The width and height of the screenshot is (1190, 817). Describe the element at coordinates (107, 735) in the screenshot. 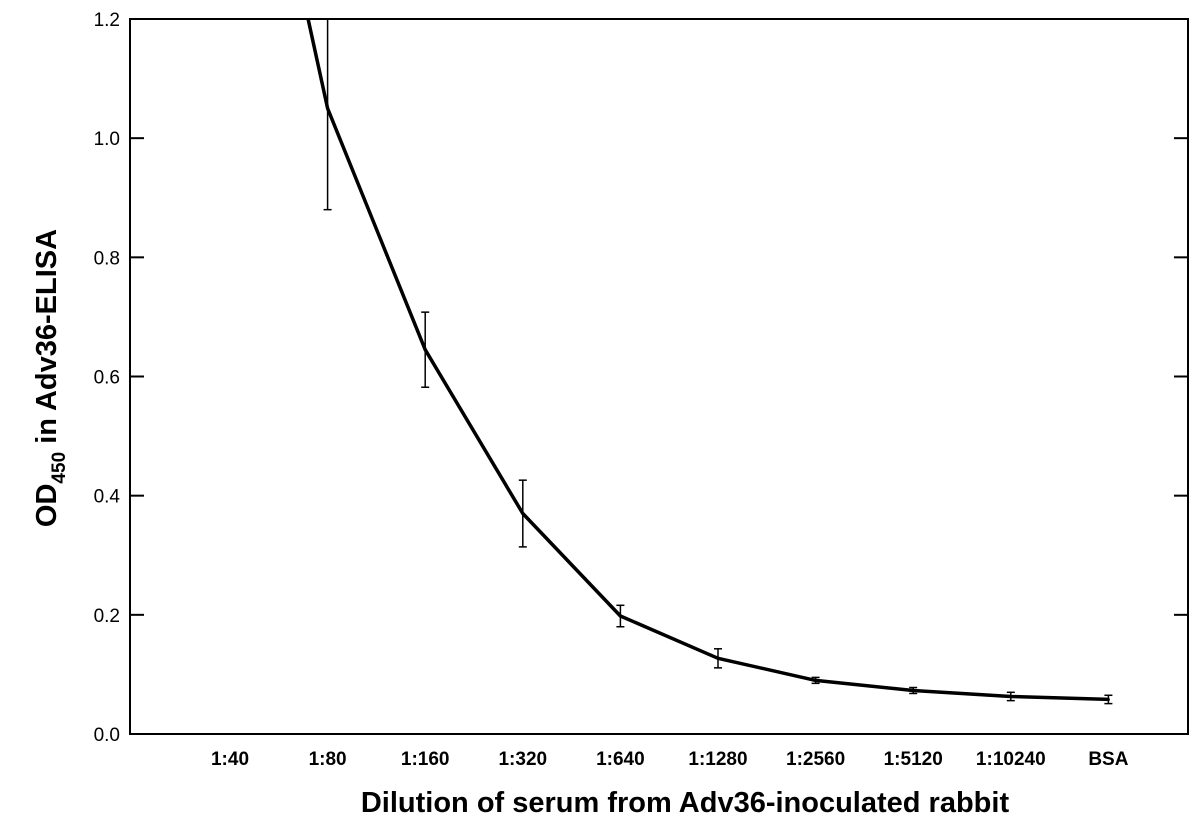

I see `y-tick-label: 0.0` at that location.